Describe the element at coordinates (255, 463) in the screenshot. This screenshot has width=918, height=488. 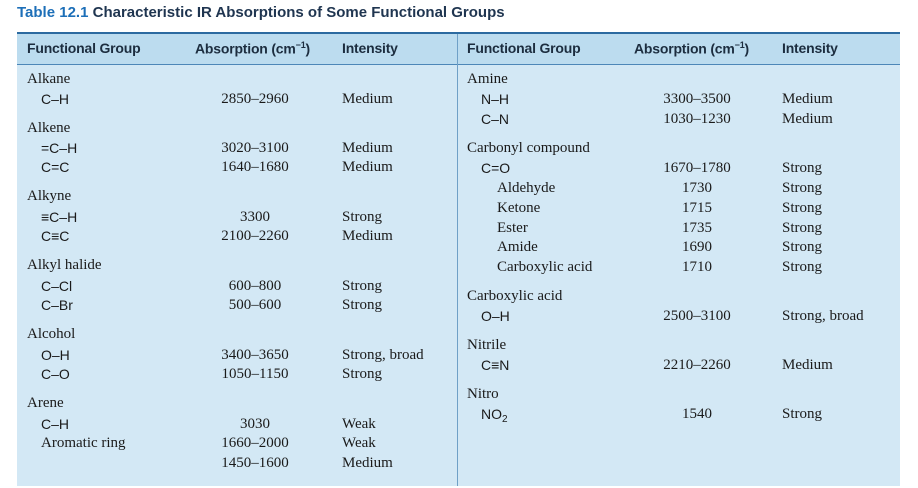
I see `absorption-value: 1450–1600` at that location.